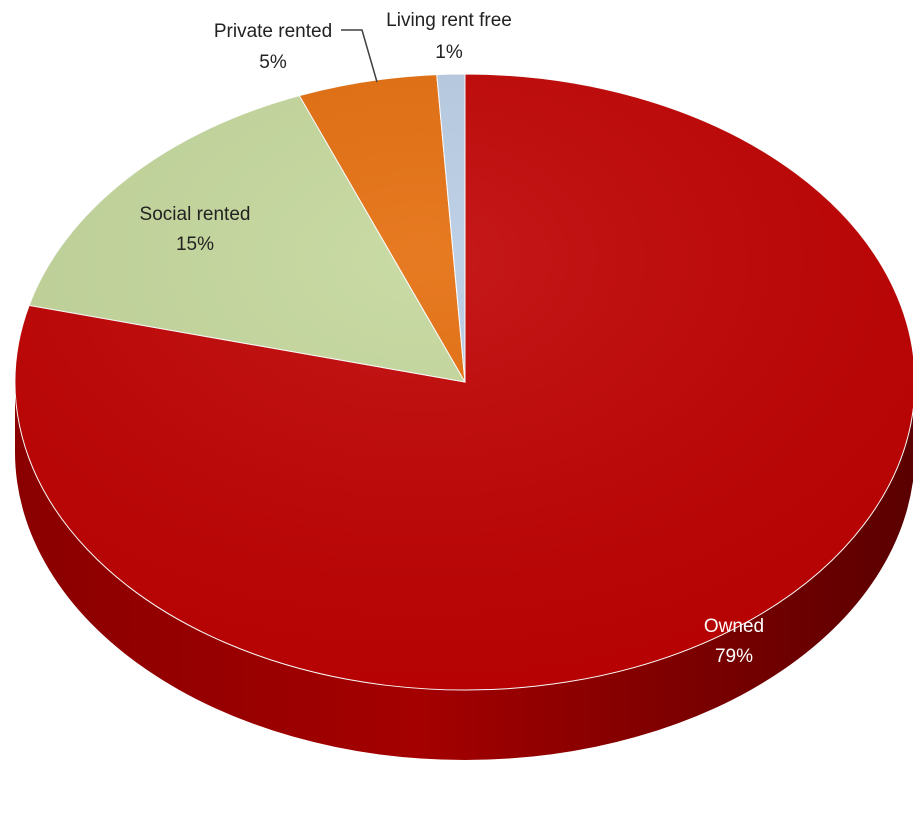 This screenshot has height=823, width=913. Describe the element at coordinates (195, 244) in the screenshot. I see `value-label-social-rented: 15%` at that location.